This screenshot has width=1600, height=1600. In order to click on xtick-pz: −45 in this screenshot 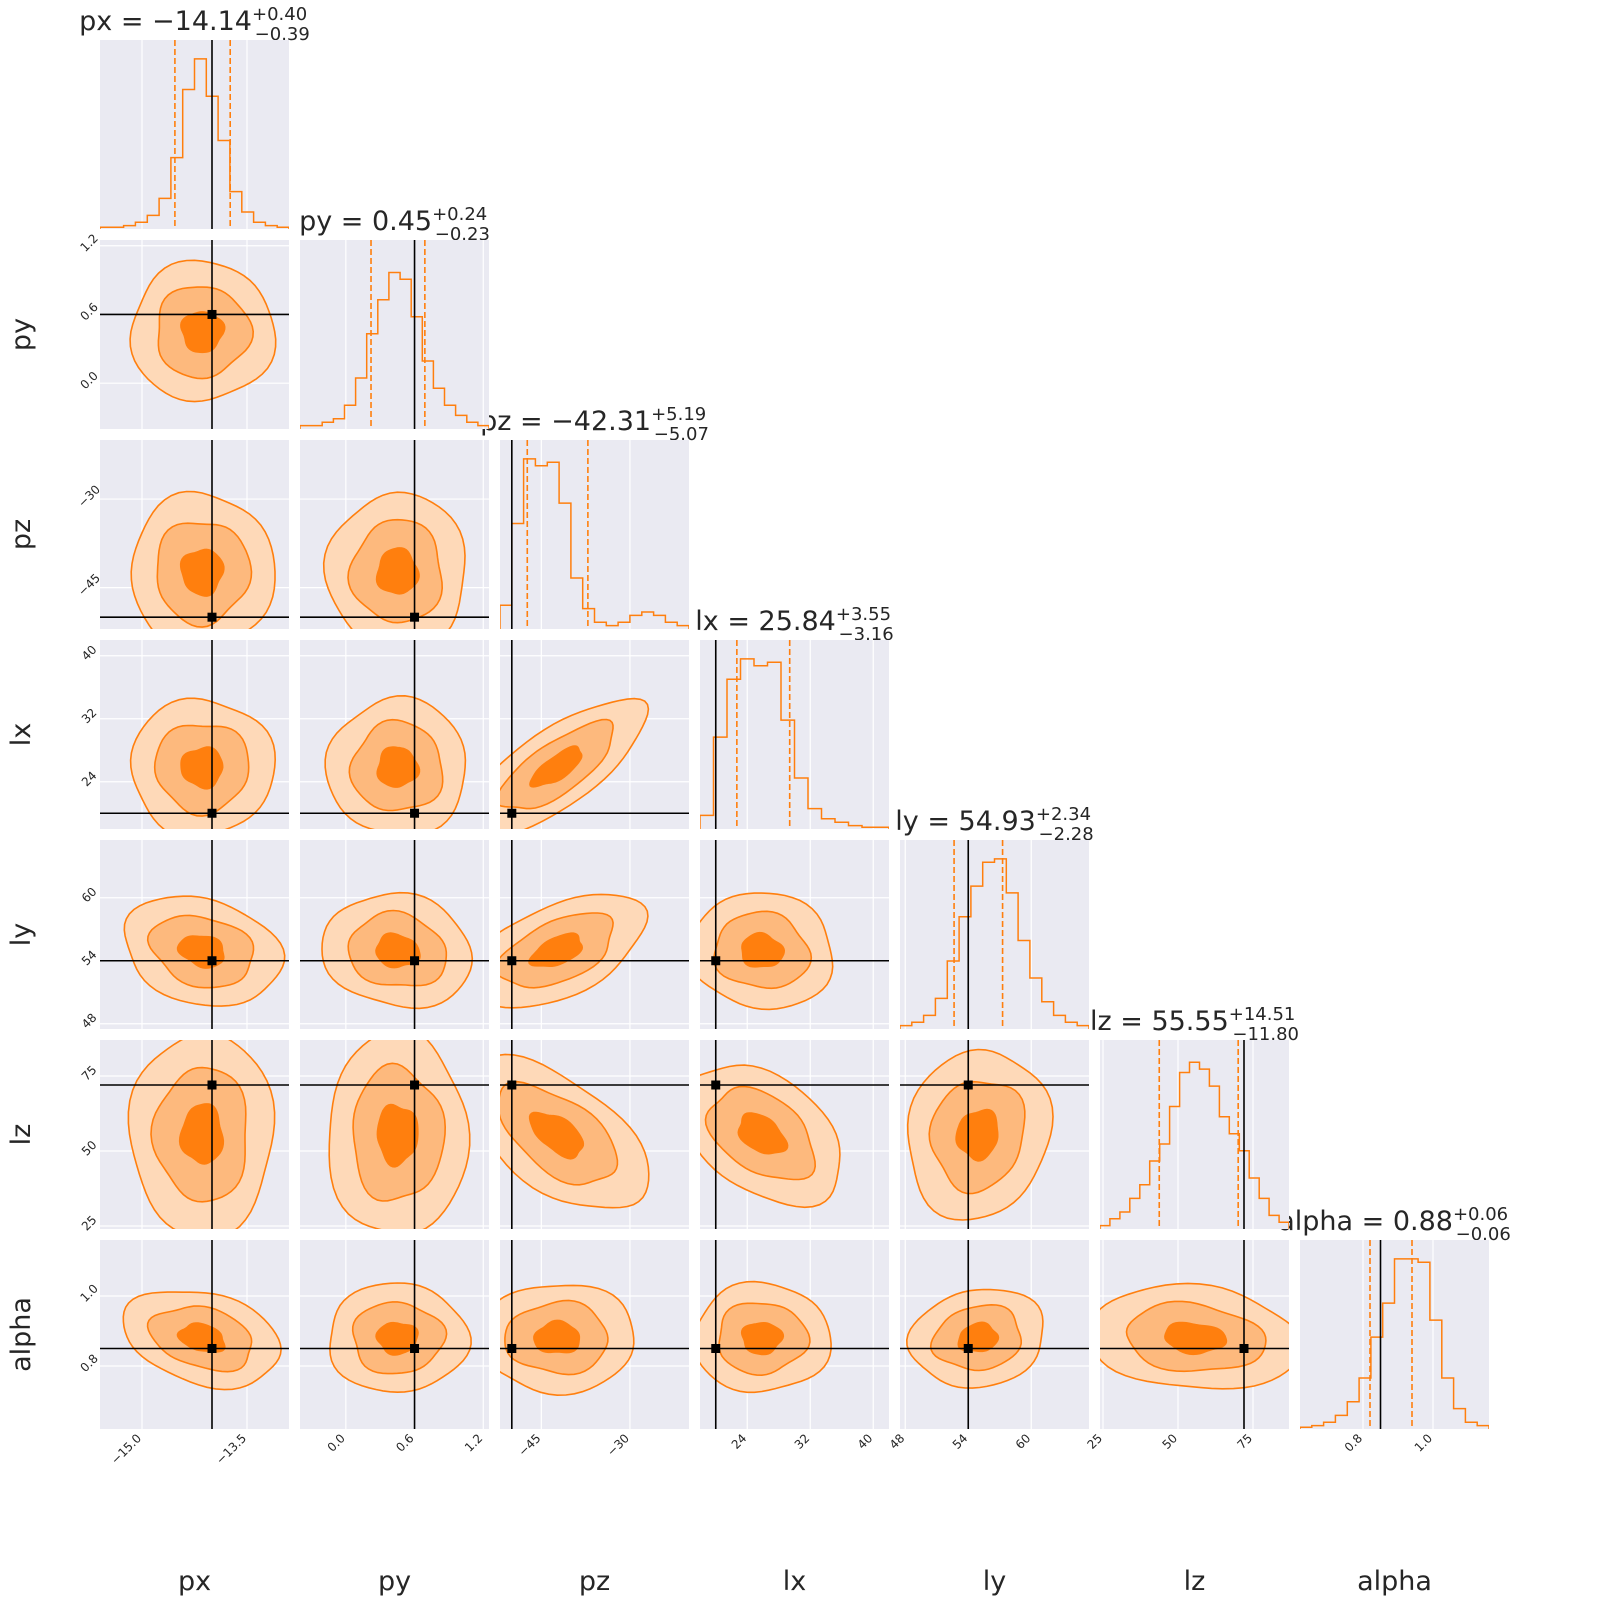, I will do `click(530, 1445)`.